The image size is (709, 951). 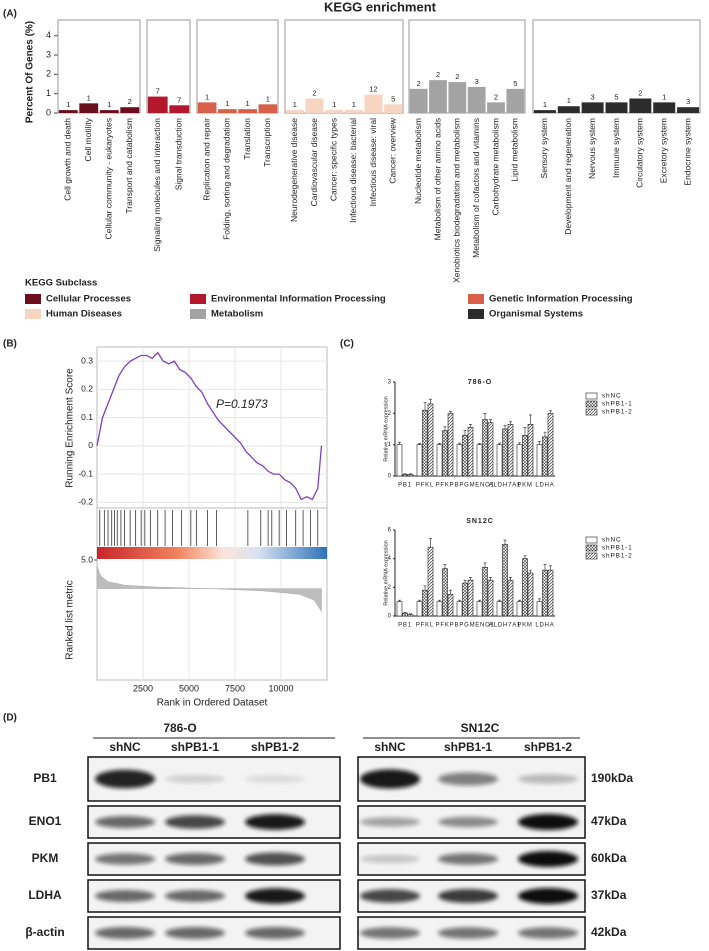 I want to click on x-tick-label: PKM, so click(x=524, y=626).